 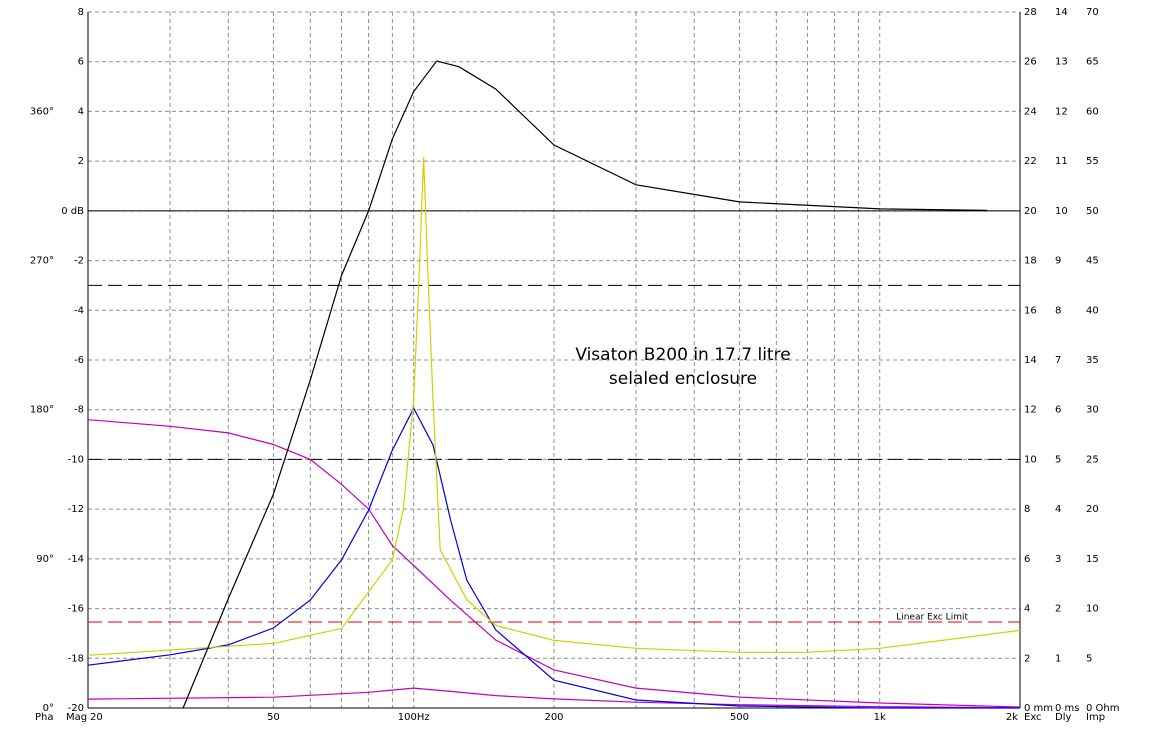 I want to click on y-tick-label: 0 mm, so click(x=1038, y=708).